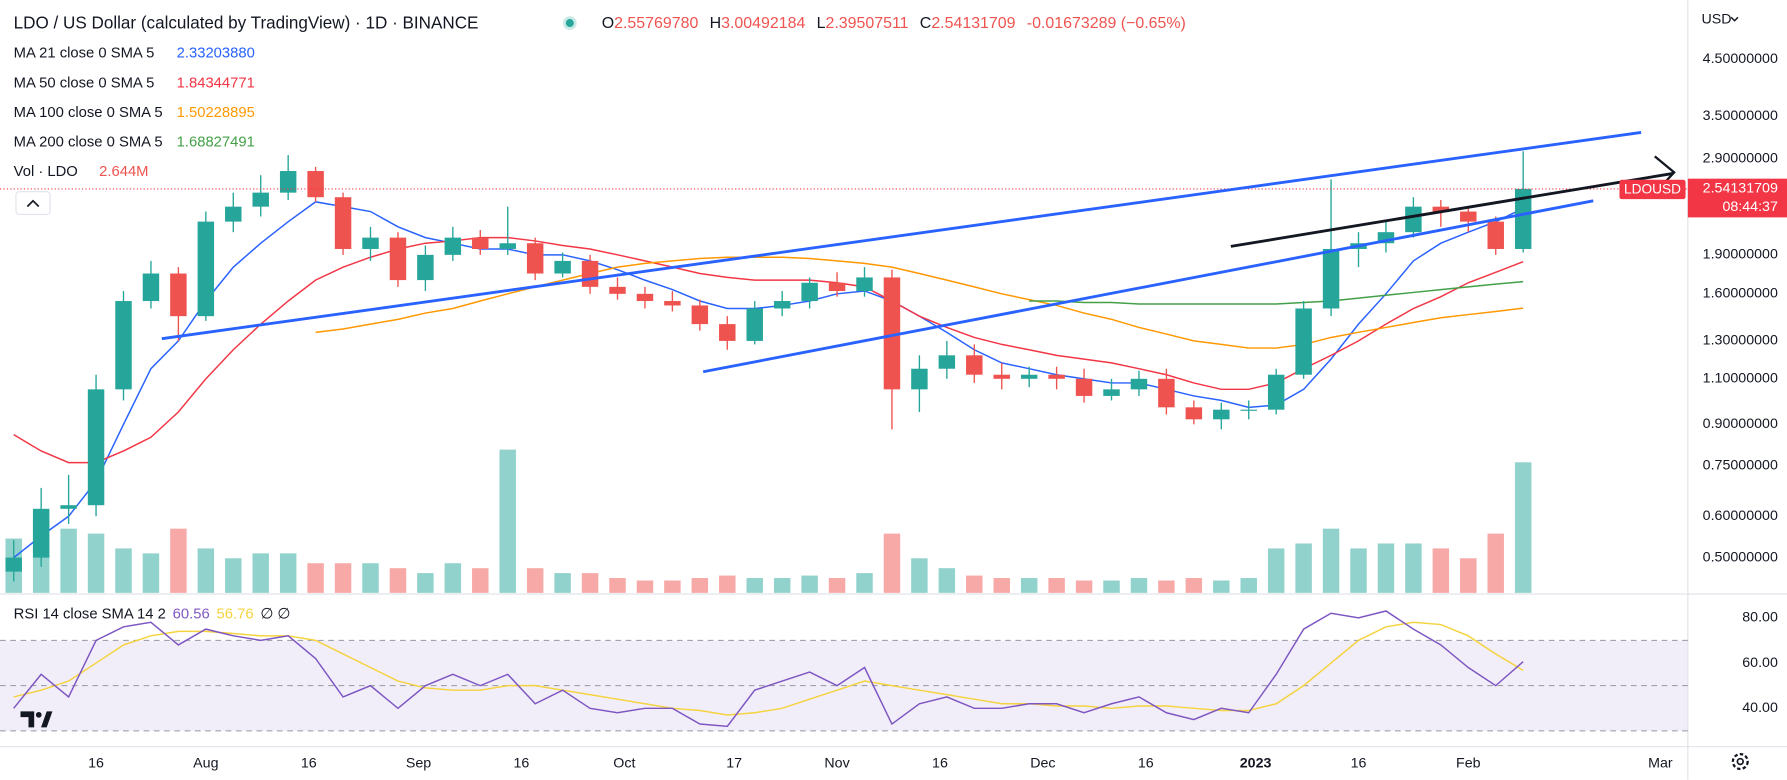 The width and height of the screenshot is (1787, 780). What do you see at coordinates (656, 23) in the screenshot?
I see `ohlc-value: 2.55769780` at bounding box center [656, 23].